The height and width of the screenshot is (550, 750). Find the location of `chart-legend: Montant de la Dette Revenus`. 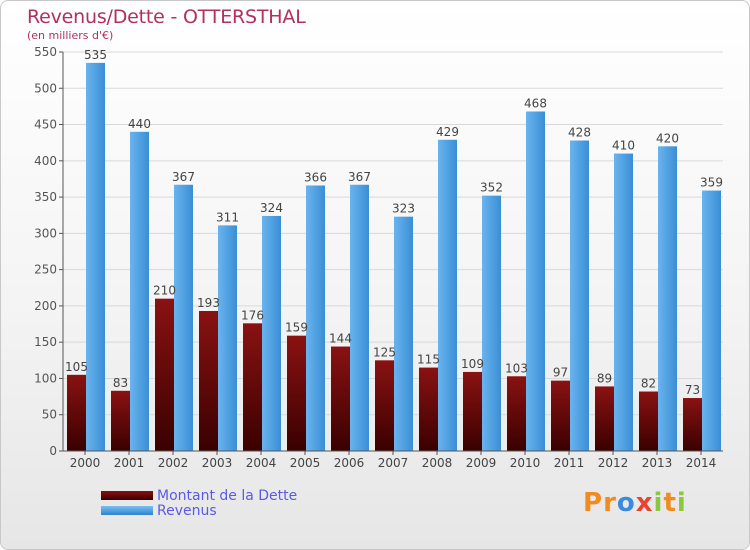

chart-legend: Montant de la Dette Revenus is located at coordinates (199, 503).